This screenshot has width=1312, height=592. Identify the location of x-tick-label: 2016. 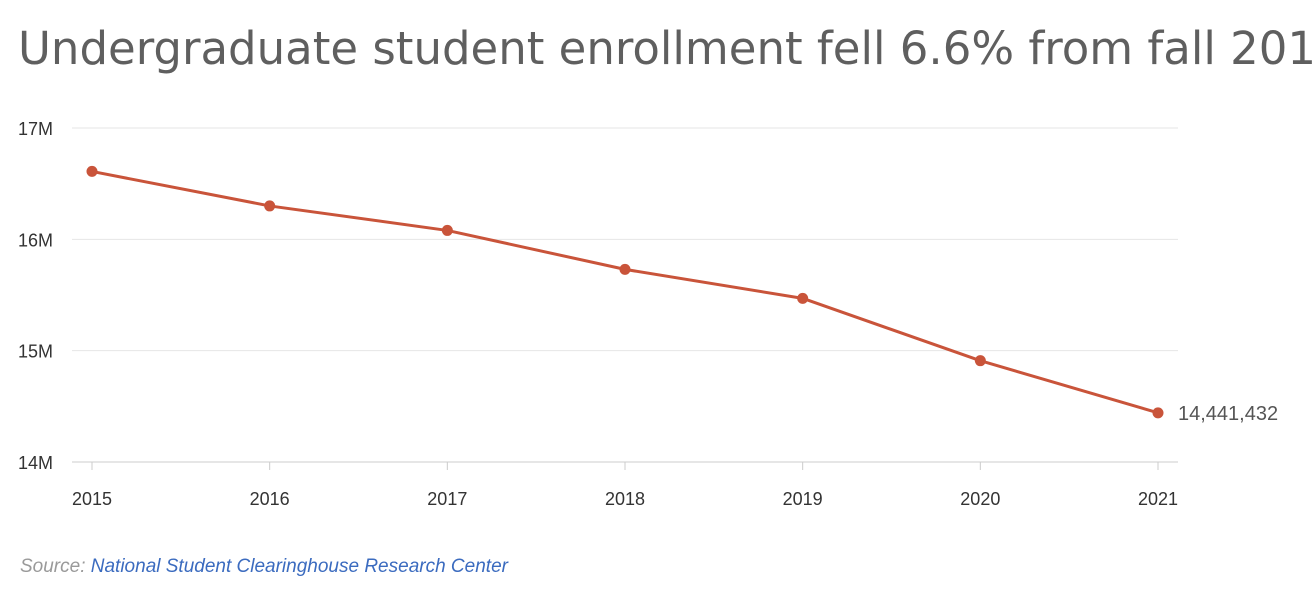
(270, 499).